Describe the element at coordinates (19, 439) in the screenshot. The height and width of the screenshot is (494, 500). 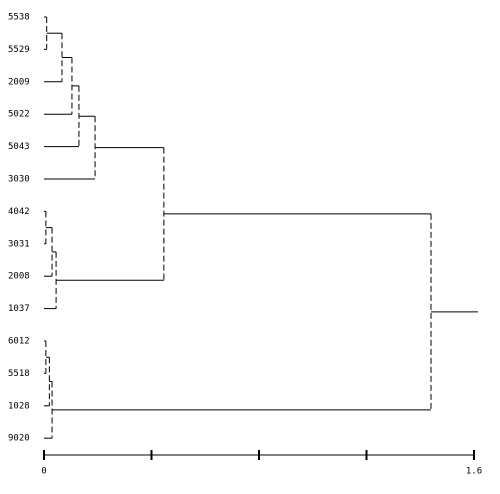
I see `leaf-label: 9020` at that location.